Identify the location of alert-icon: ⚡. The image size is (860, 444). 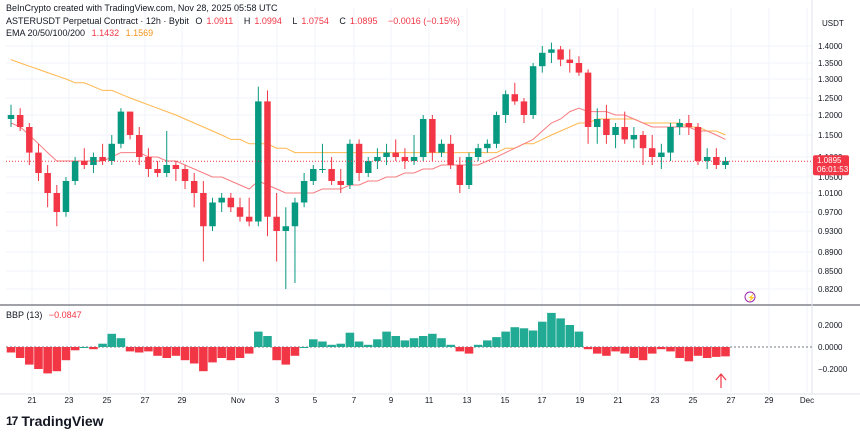
(750, 297).